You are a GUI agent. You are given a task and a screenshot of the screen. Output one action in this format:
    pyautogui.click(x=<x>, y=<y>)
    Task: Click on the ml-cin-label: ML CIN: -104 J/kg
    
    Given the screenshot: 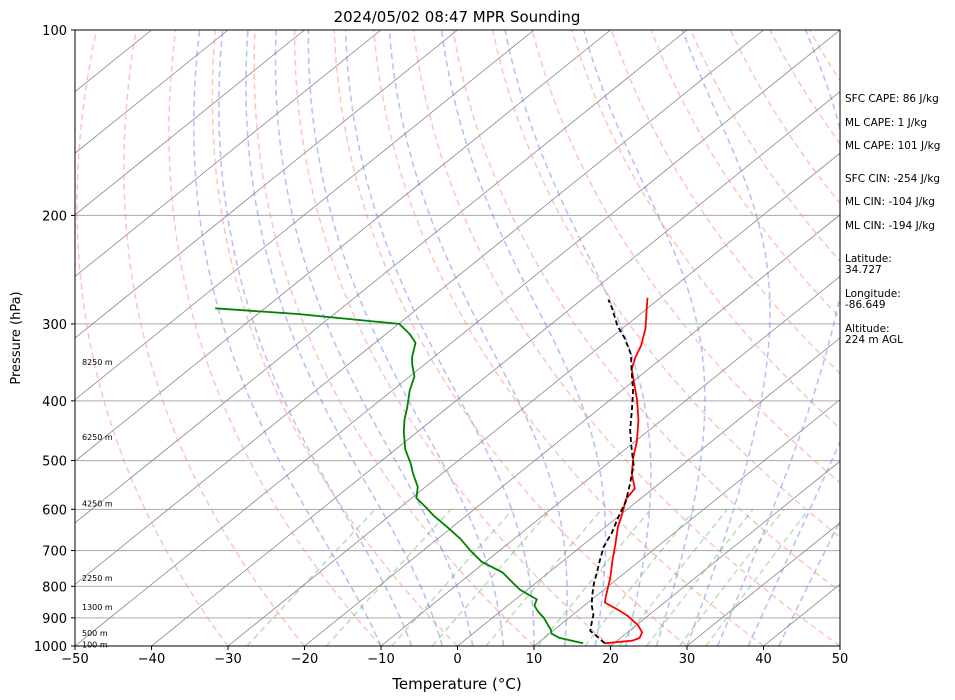 What is the action you would take?
    pyautogui.click(x=890, y=202)
    